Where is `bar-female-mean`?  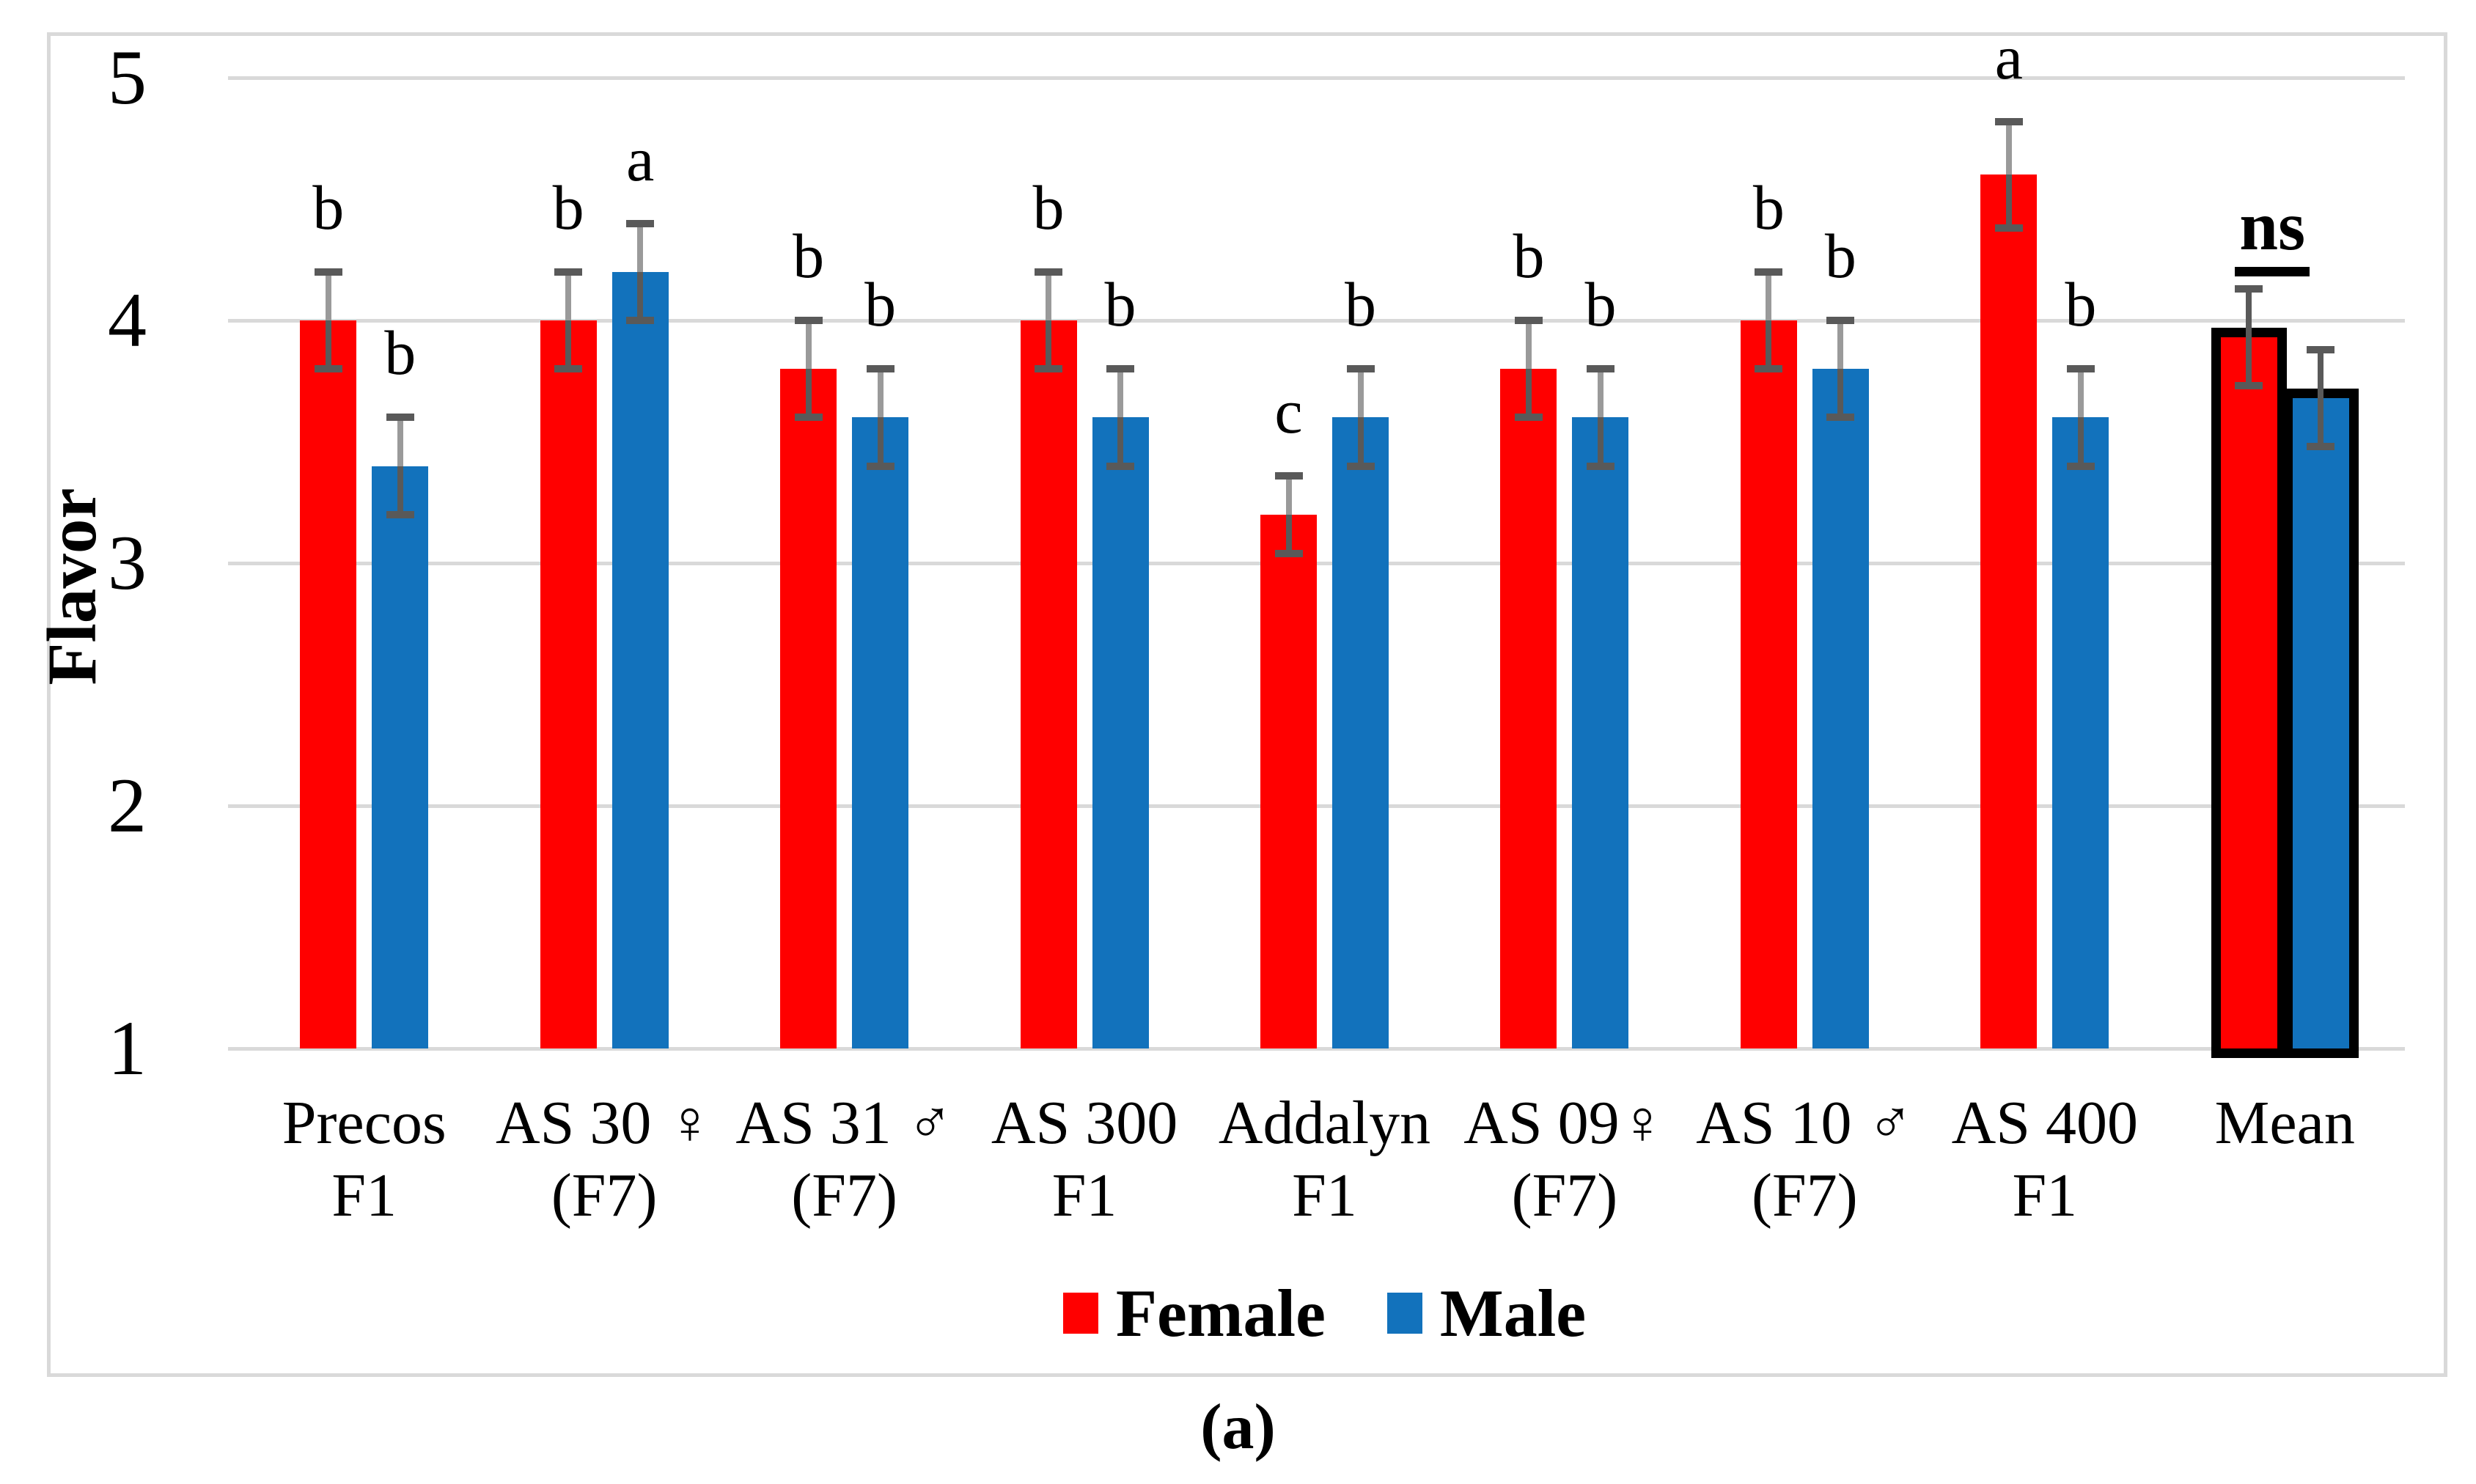 bar-female-mean is located at coordinates (2249, 693).